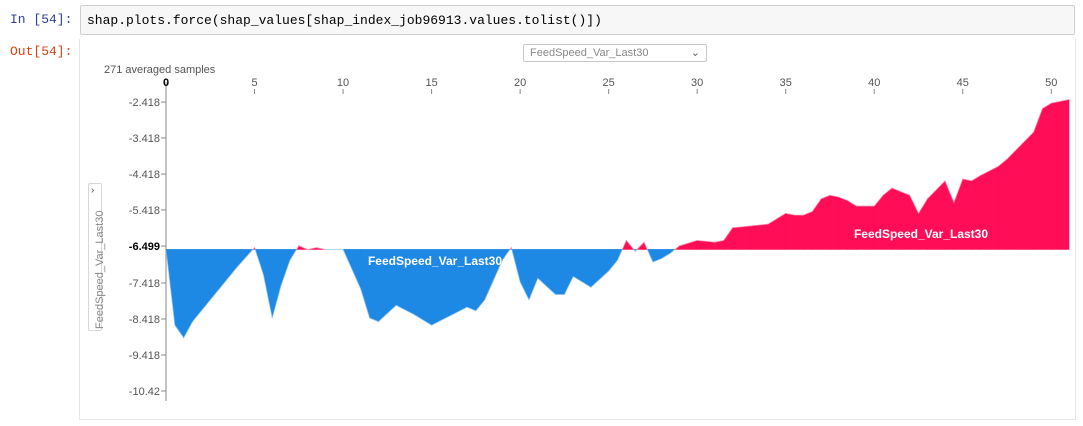 Image resolution: width=1083 pixels, height=426 pixels. I want to click on x-tick-label: 0, so click(166, 83).